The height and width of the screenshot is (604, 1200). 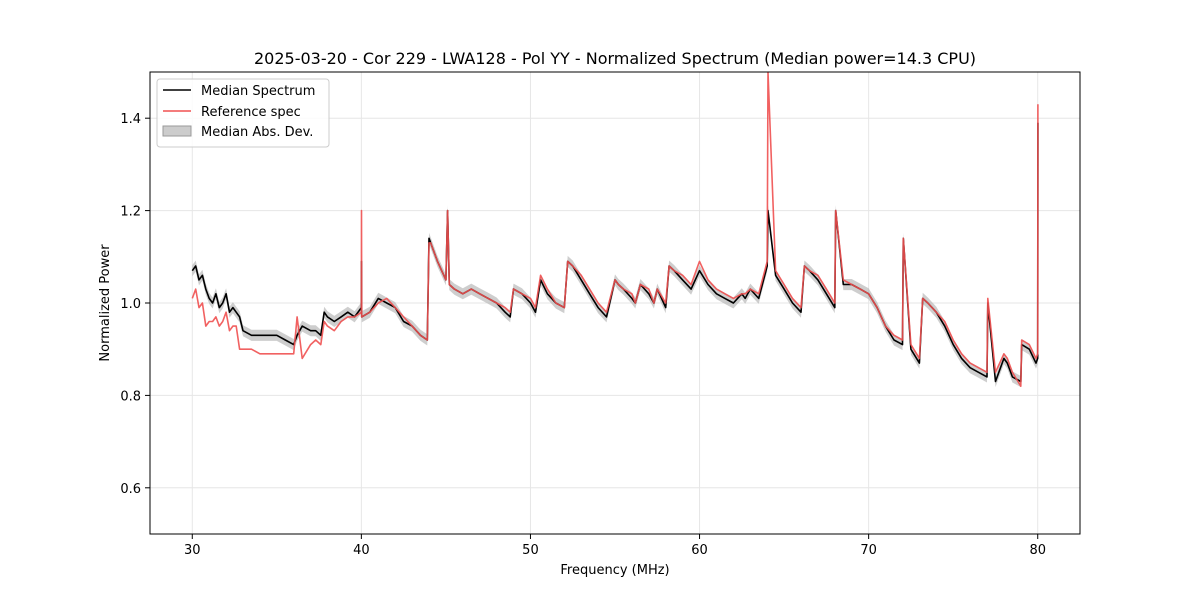 What do you see at coordinates (614, 570) in the screenshot?
I see `x-axis-label: Frequency (MHz)` at bounding box center [614, 570].